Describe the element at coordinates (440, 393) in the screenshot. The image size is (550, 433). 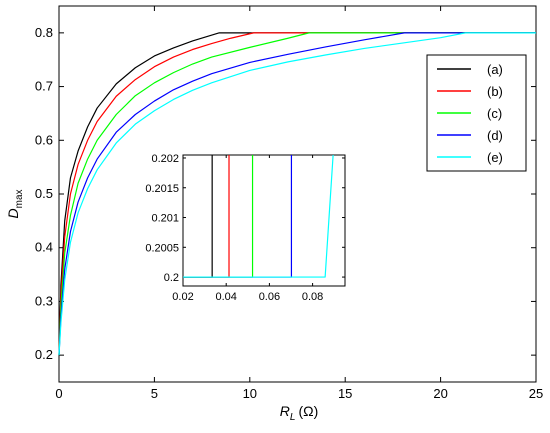
I see `x-tick-label: 20` at that location.